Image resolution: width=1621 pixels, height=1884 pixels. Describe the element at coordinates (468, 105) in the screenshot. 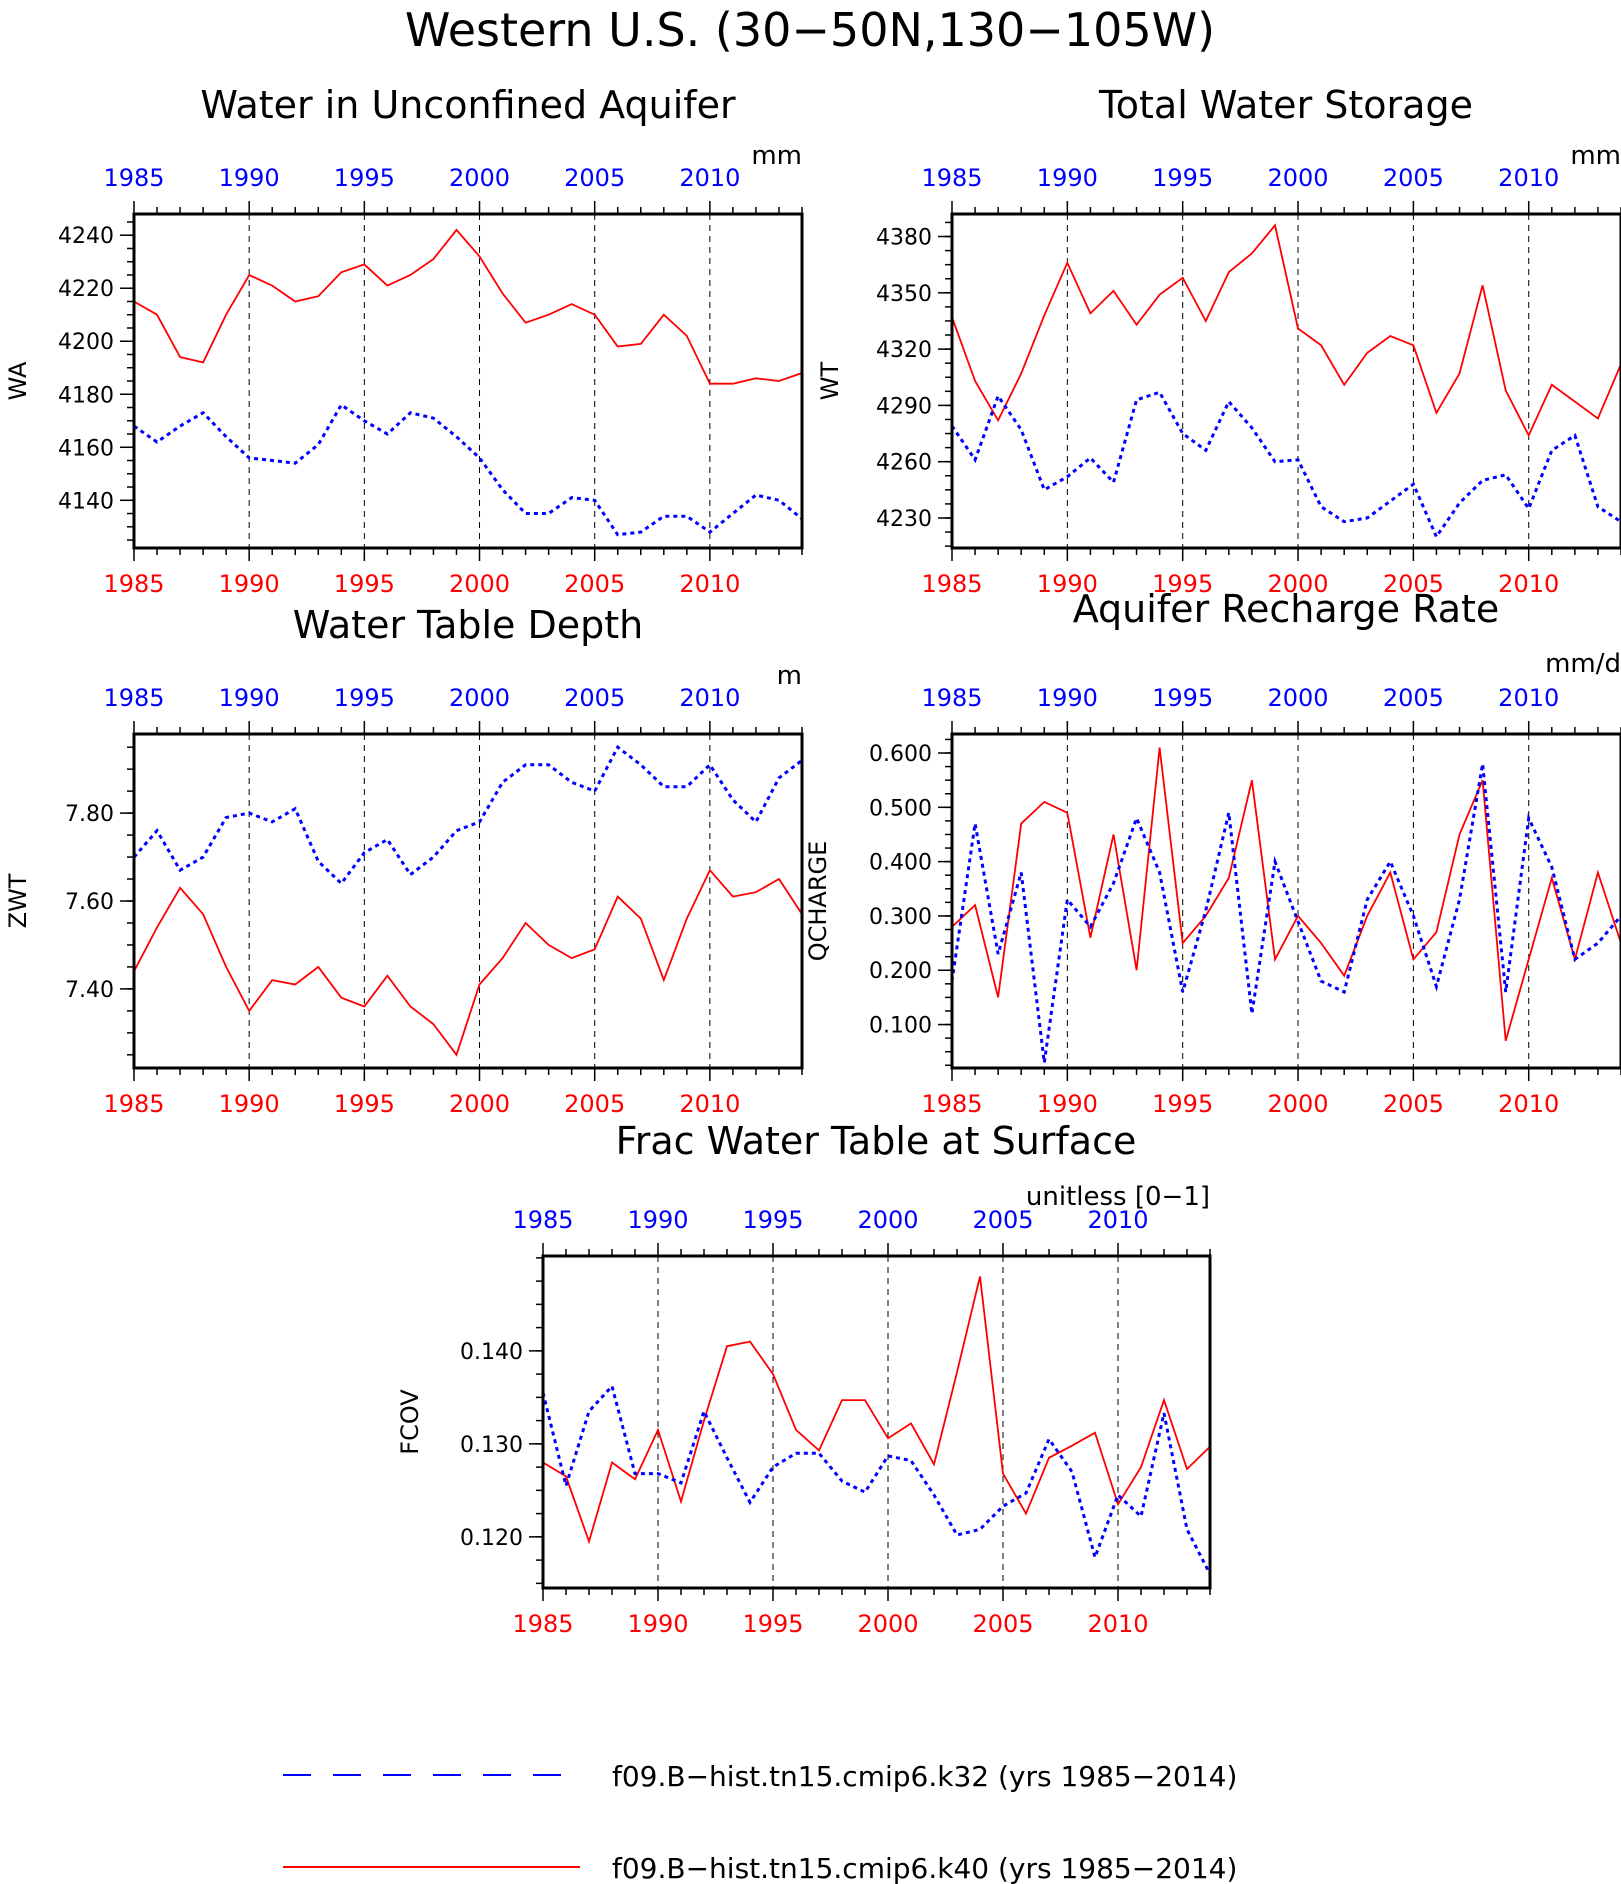

I see `wa-title: Water in Unconfined Aquifer` at that location.